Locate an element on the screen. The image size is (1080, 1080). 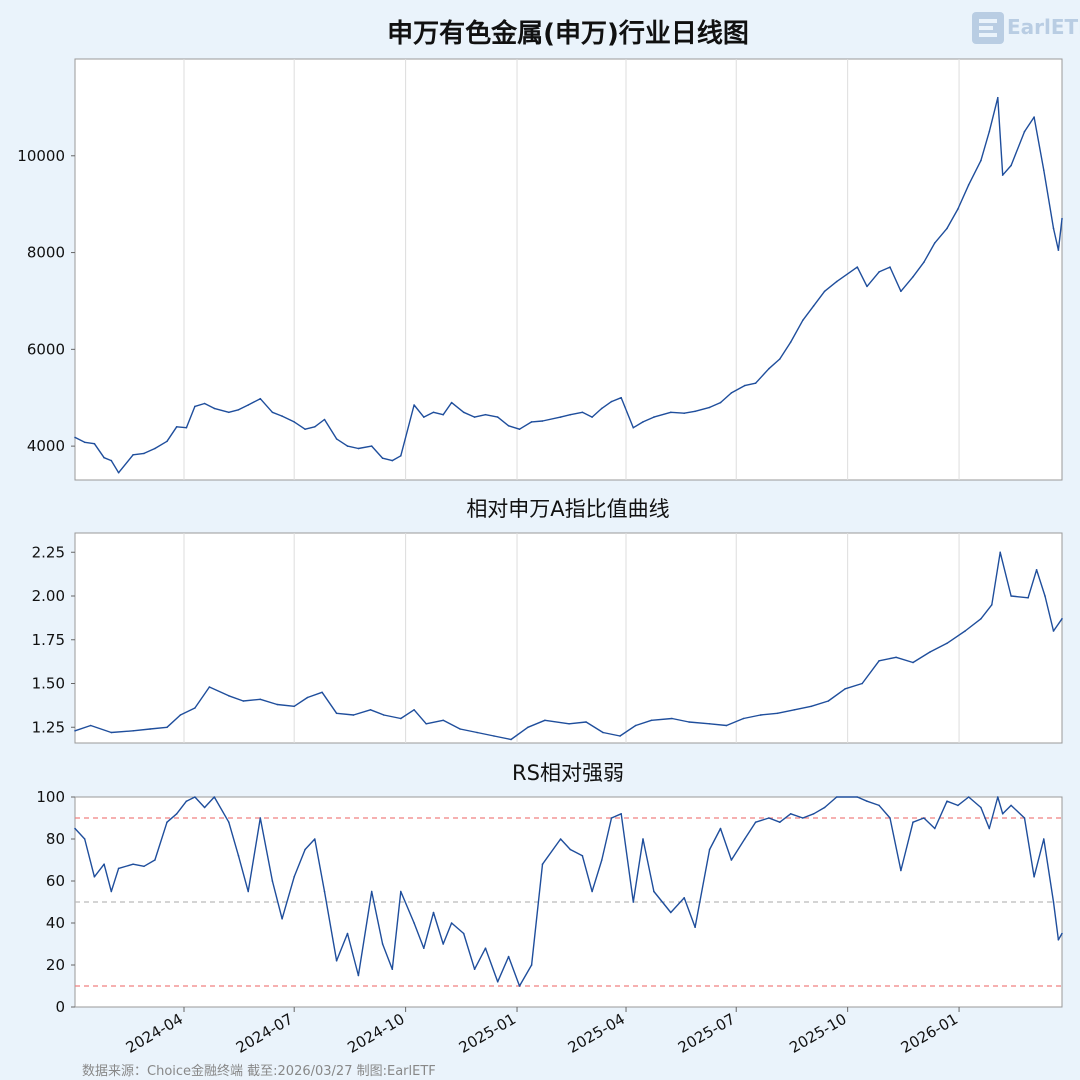
xtick-label: 2026-01 is located at coordinates (929, 1033).